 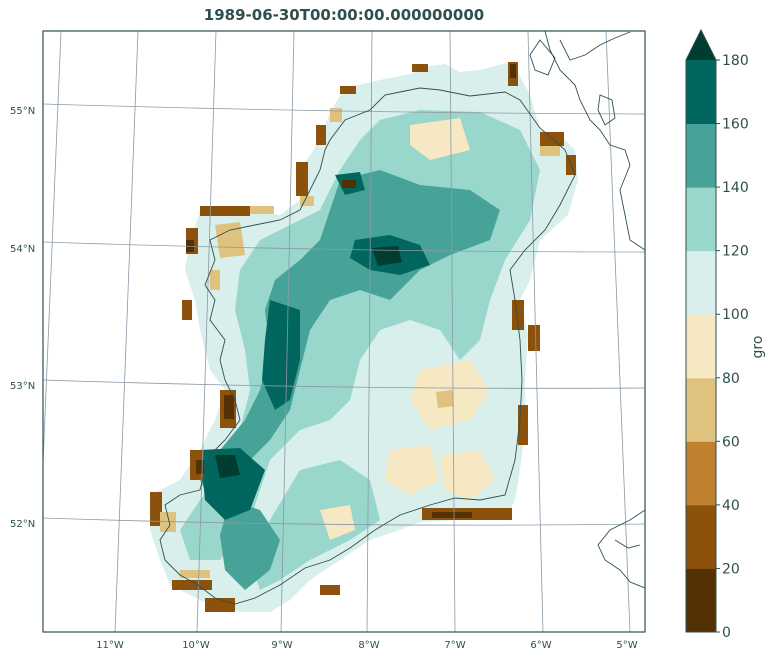 I want to click on colorbar: 0 20 40 60 80 100 120 140 160 180, so click(x=717, y=334).